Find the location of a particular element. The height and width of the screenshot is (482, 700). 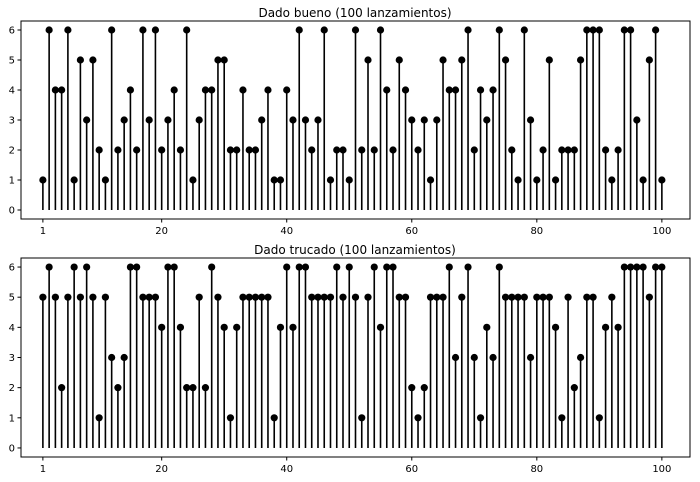

x-tick-label: 60 is located at coordinates (411, 469).